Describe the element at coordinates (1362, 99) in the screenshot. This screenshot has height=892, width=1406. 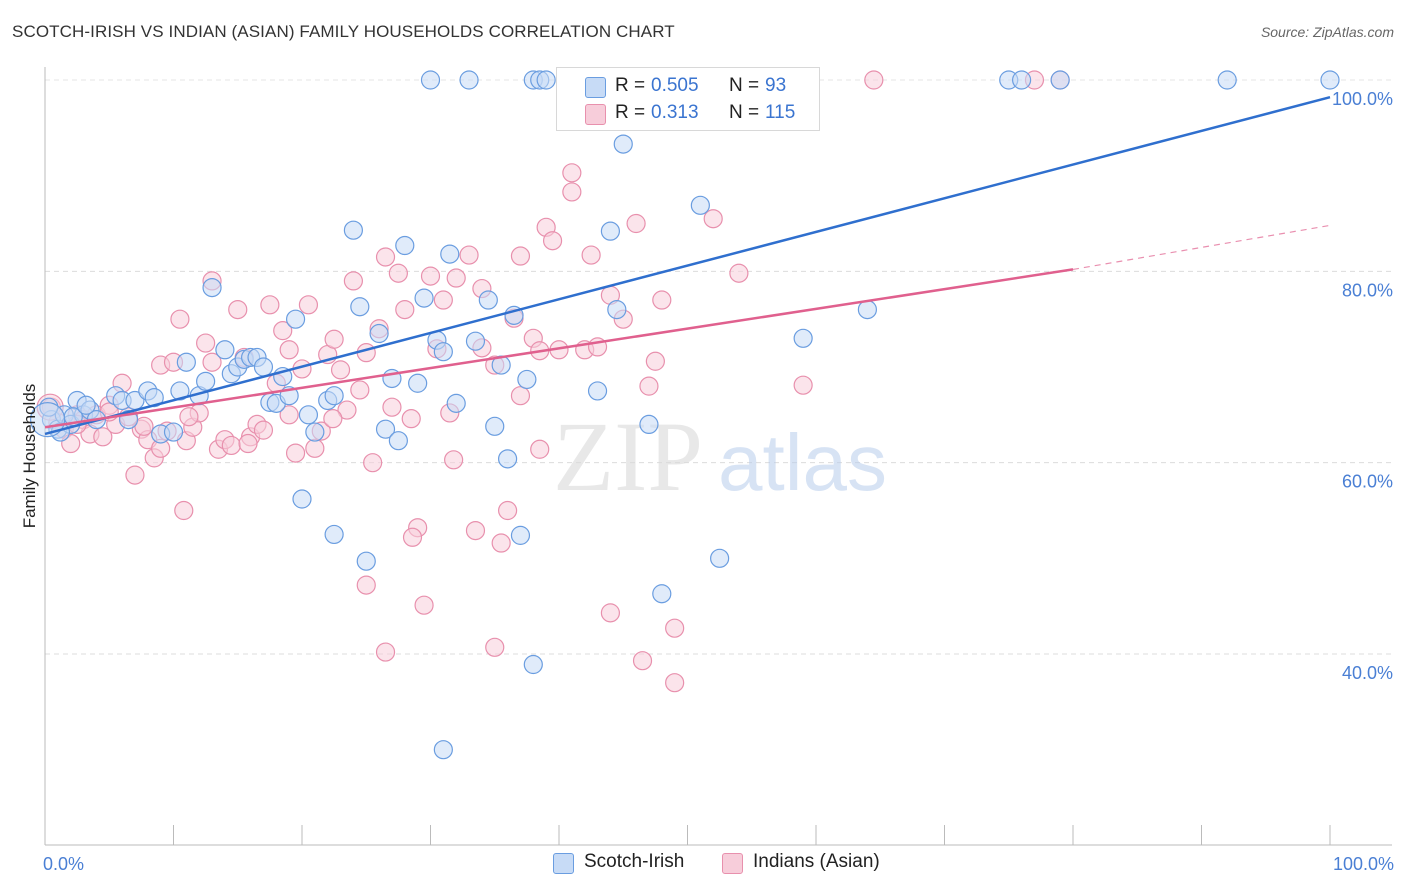
I see `y-tick-label: 100.0%` at that location.